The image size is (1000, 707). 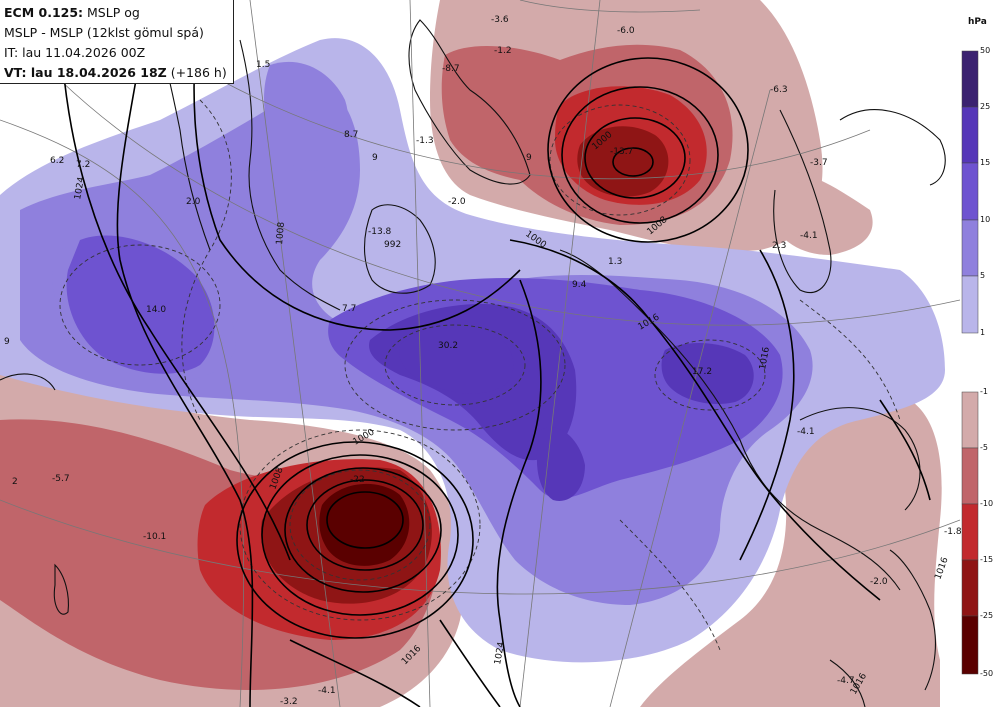 What do you see at coordinates (984, 447) in the screenshot?
I see `colorbar-tick: -5` at bounding box center [984, 447].